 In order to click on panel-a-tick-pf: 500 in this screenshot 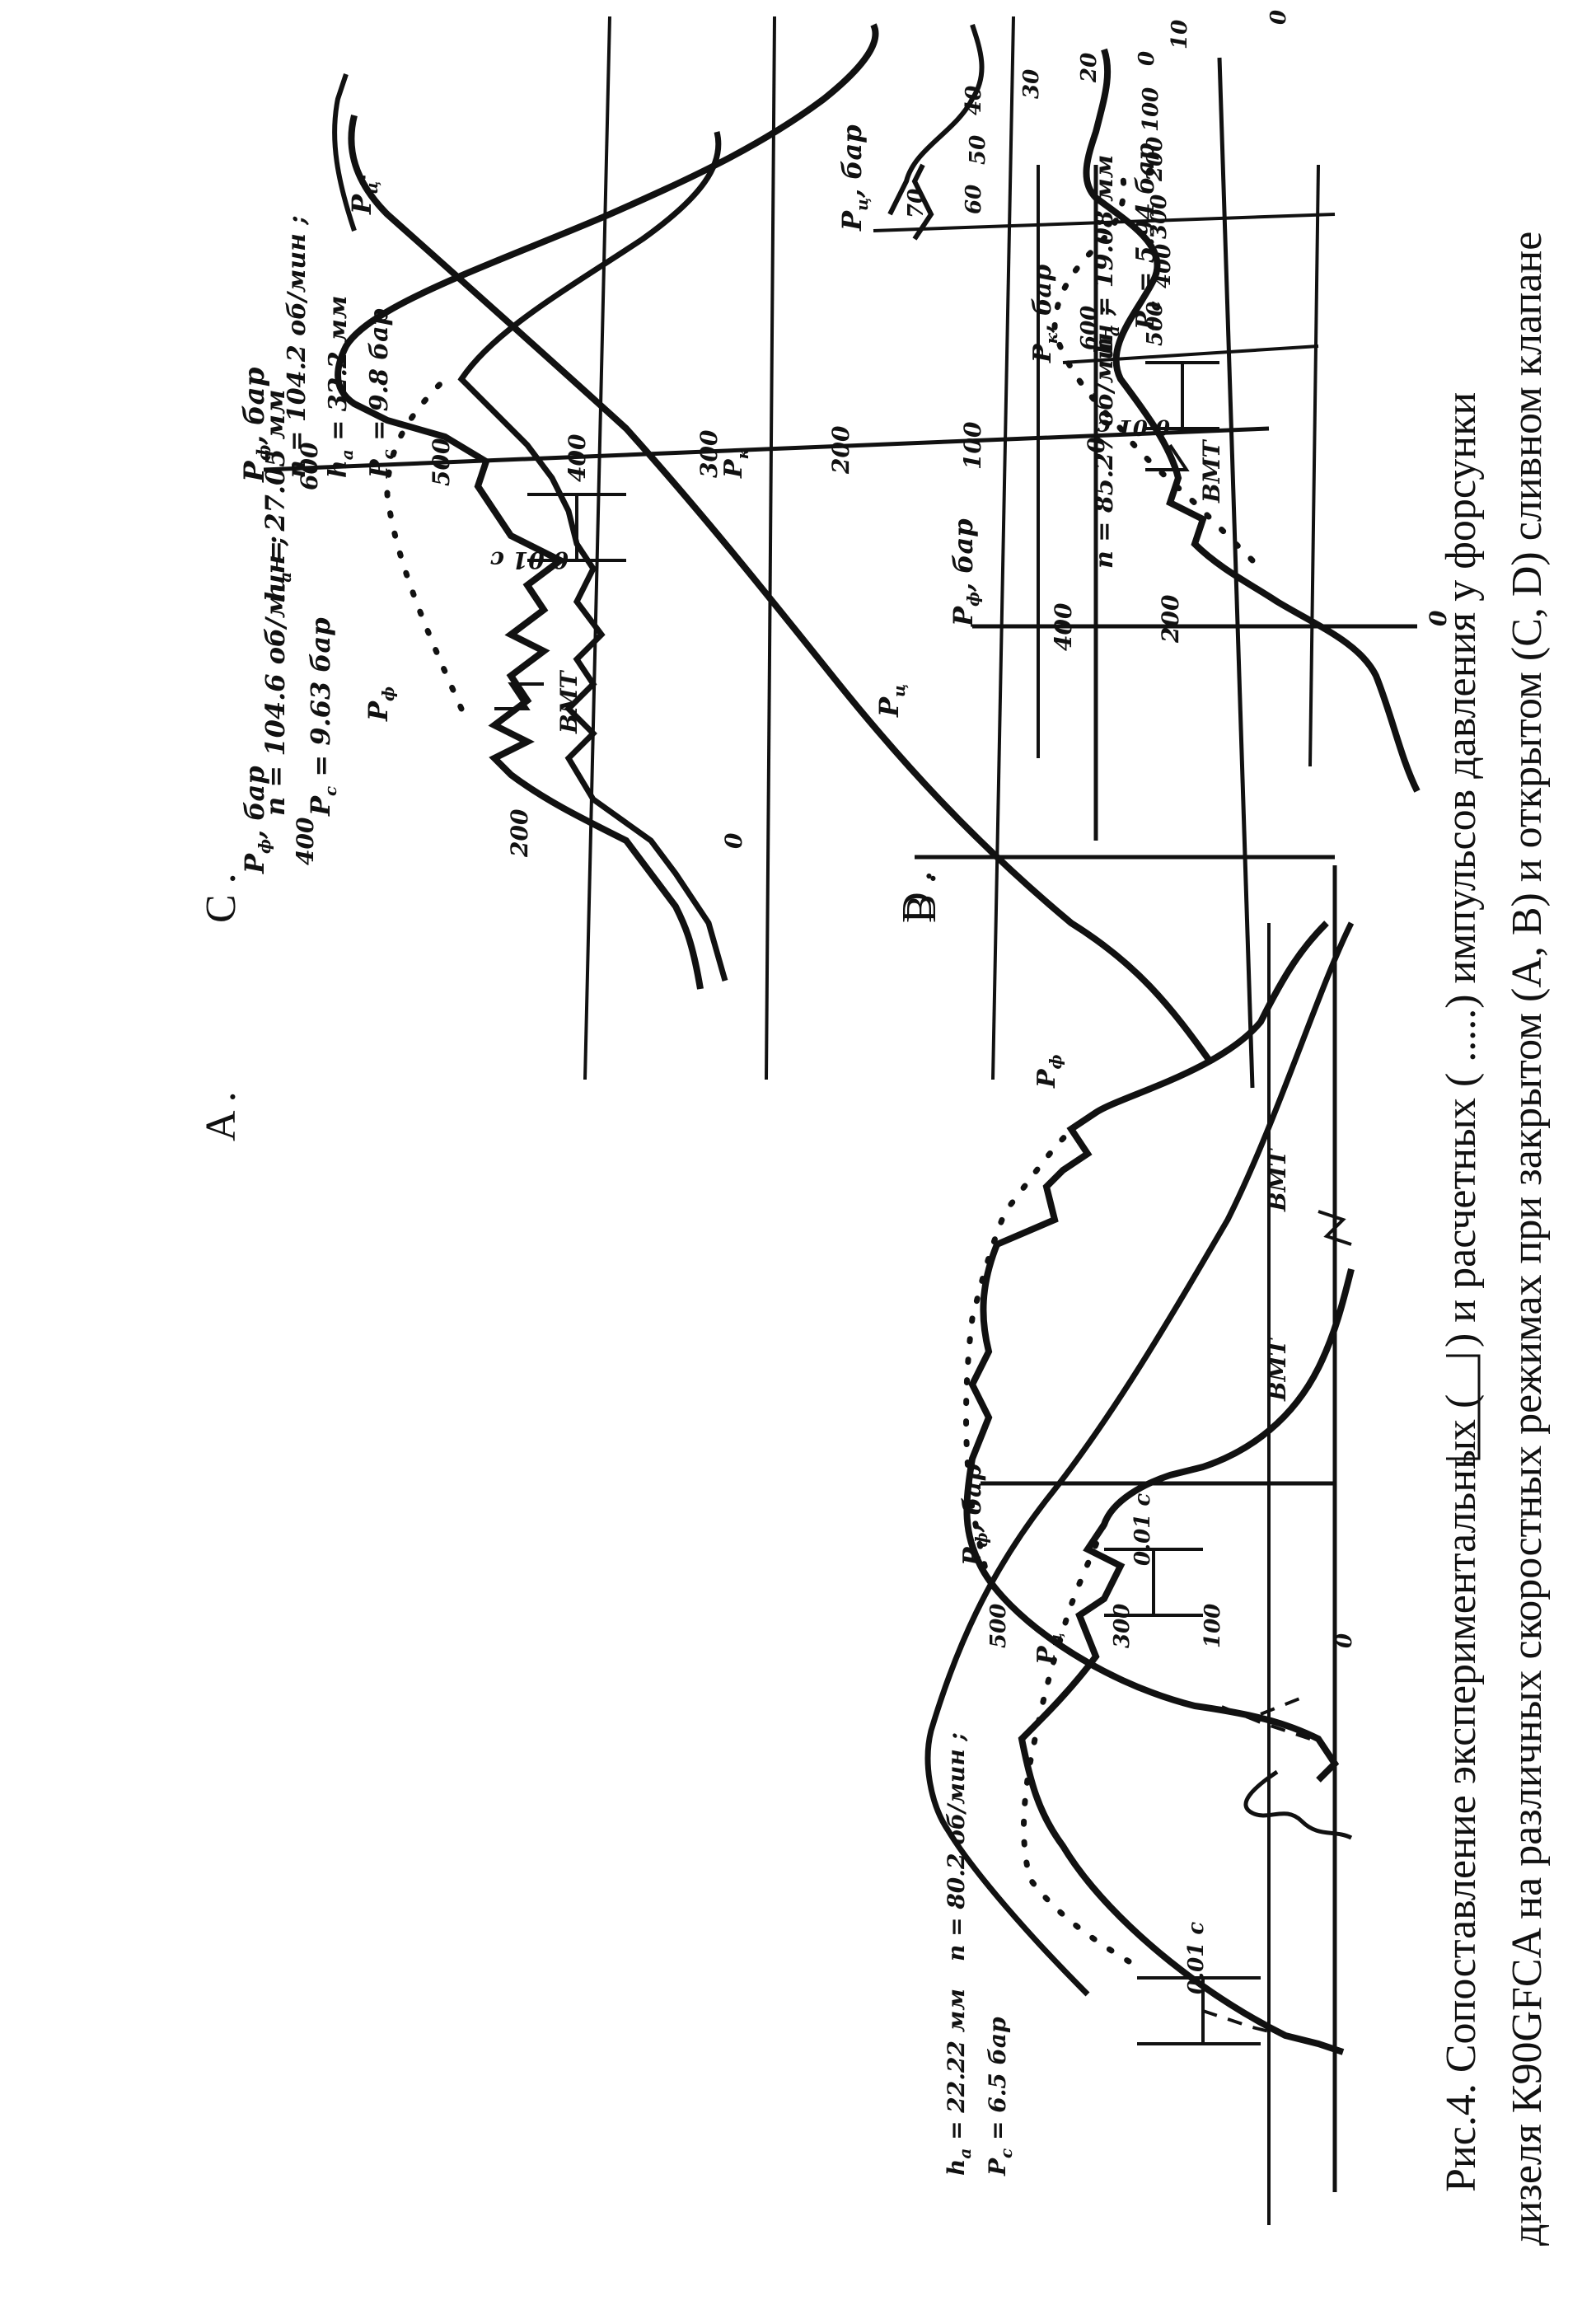, I will do `click(442, 462)`.